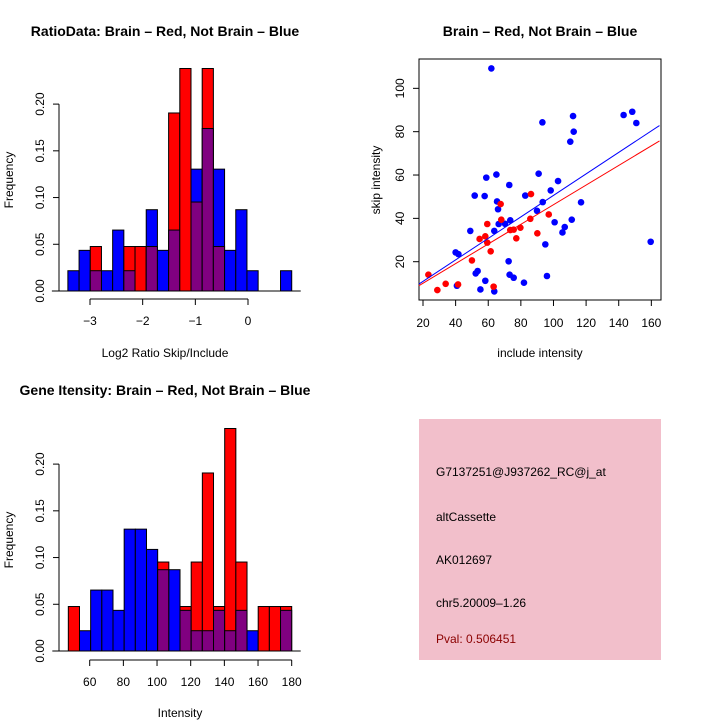 The image size is (720, 725). Describe the element at coordinates (400, 175) in the screenshot. I see `y-tick-label: 60` at that location.